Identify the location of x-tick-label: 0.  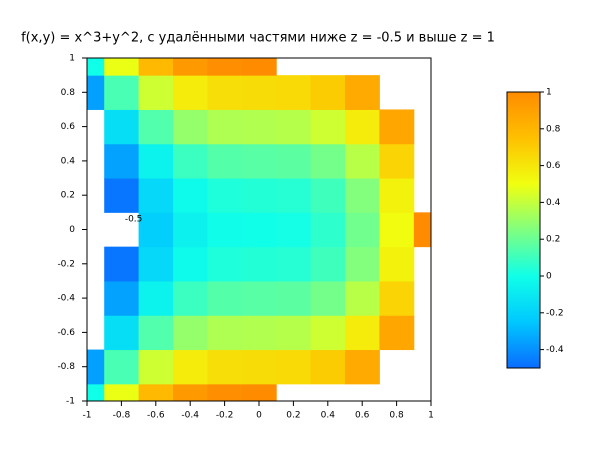
(259, 416).